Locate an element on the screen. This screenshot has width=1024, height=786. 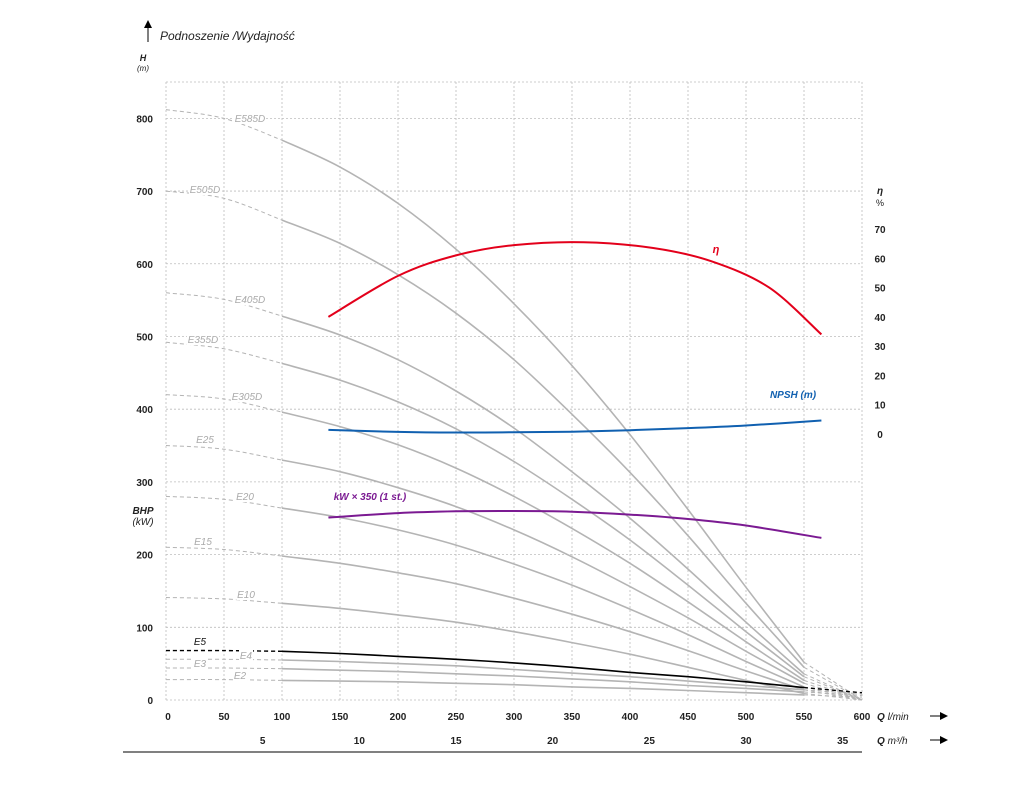
npsh-curve is located at coordinates (575, 426).